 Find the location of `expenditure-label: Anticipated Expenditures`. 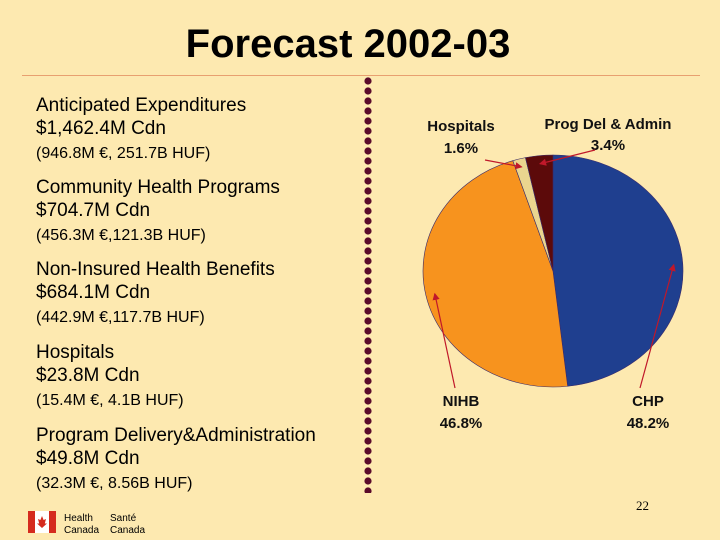

expenditure-label: Anticipated Expenditures is located at coordinates (141, 105).